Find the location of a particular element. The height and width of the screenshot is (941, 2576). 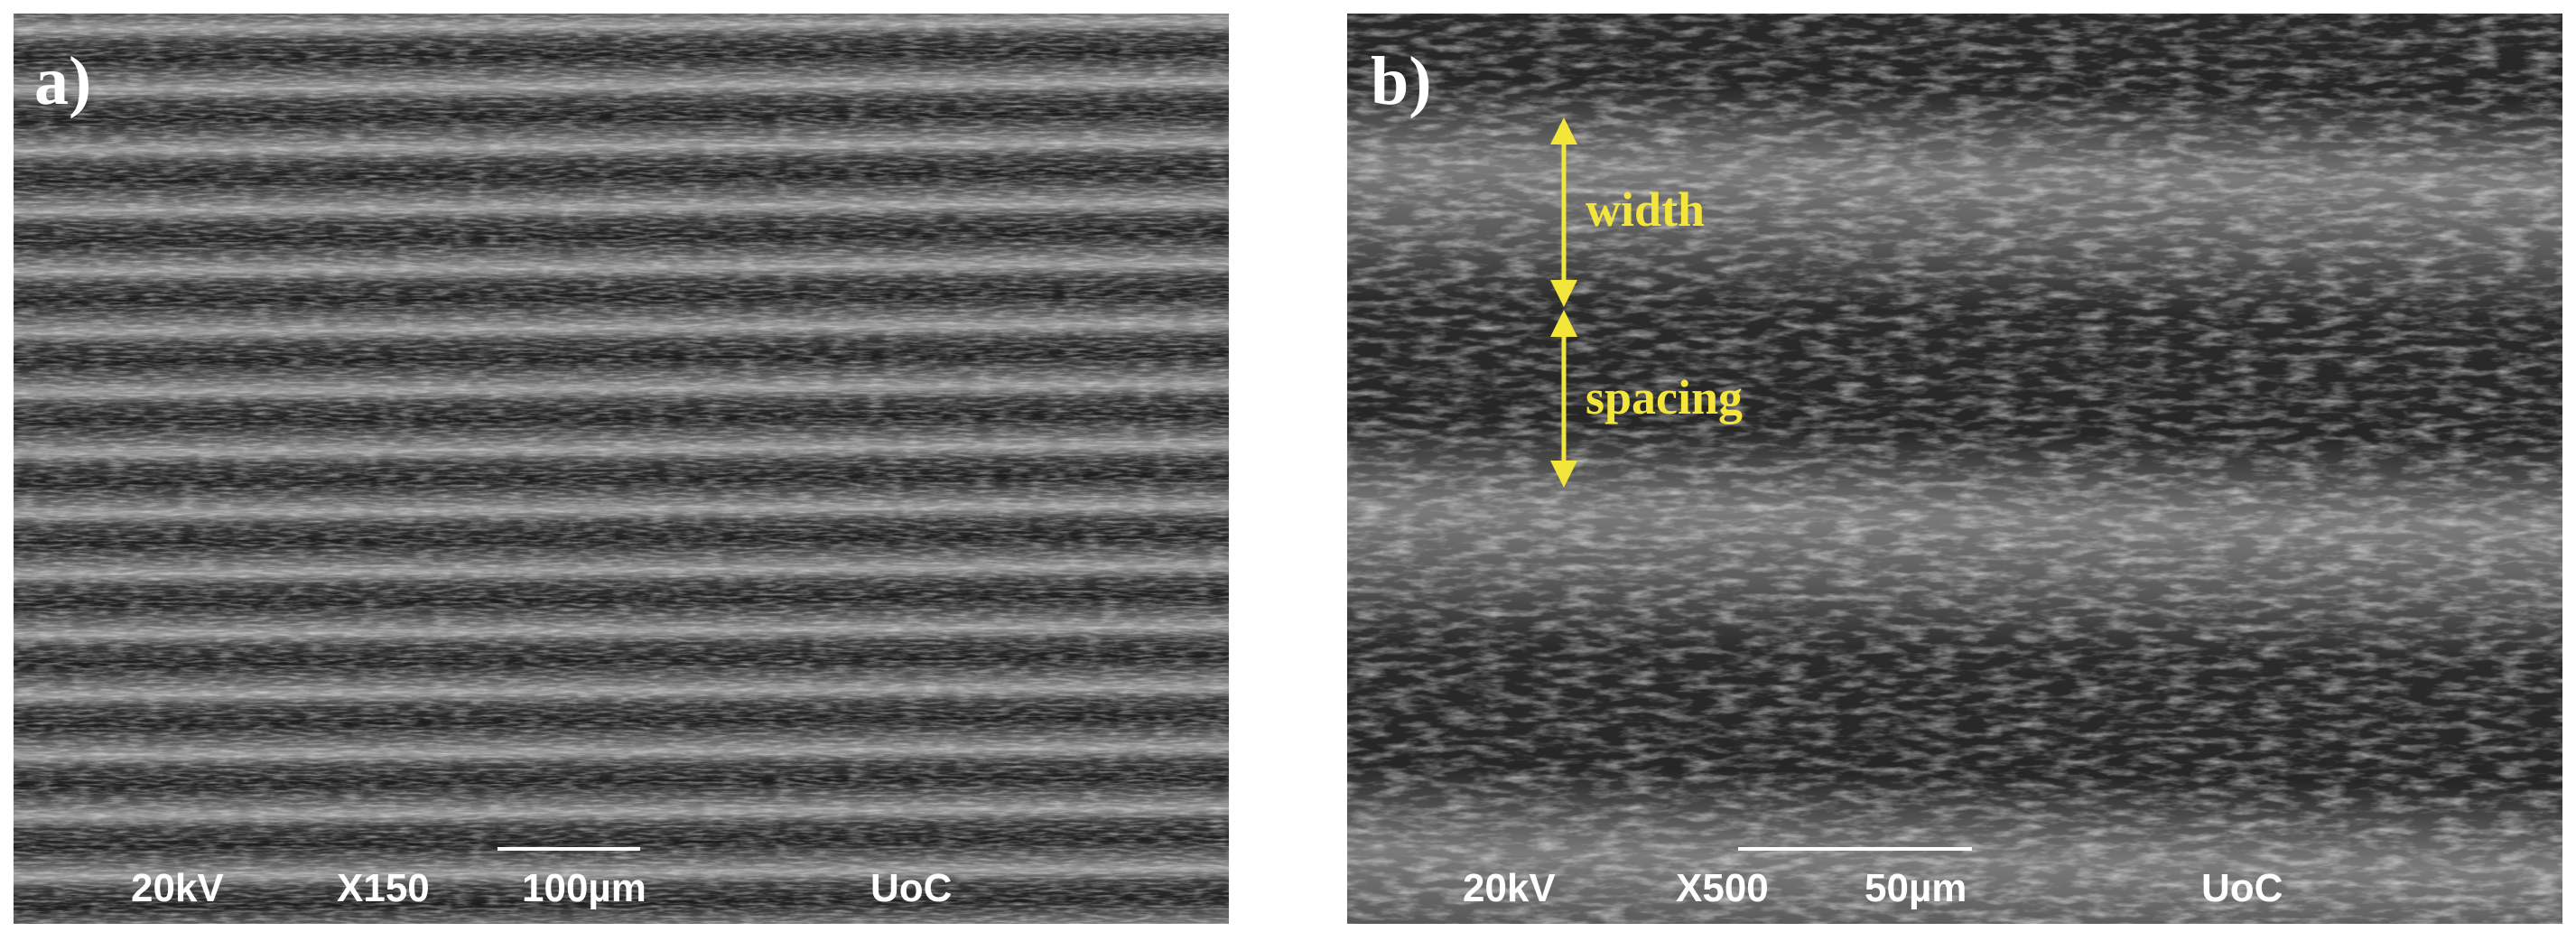

magnification: X150 is located at coordinates (383, 888).